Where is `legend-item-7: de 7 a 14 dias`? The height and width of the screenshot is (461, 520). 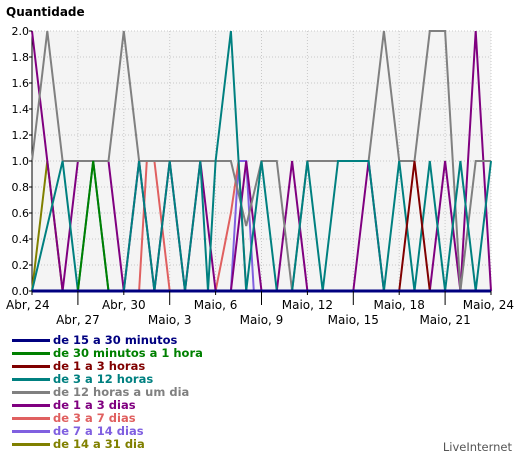
legend-item-7: de 7 a 14 dias is located at coordinates (107, 431).